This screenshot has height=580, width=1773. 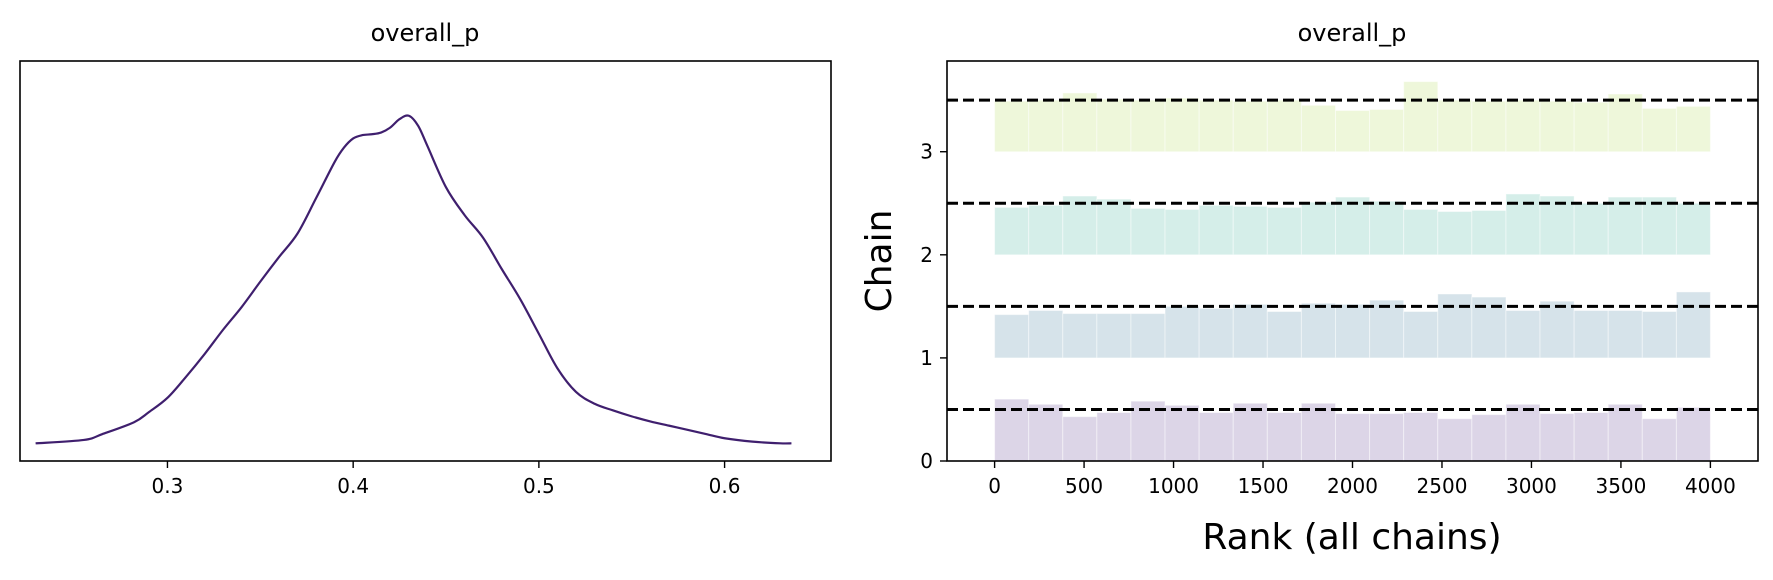 I want to click on rank-x-axis-label: Rank (all chains), so click(x=1351, y=537).